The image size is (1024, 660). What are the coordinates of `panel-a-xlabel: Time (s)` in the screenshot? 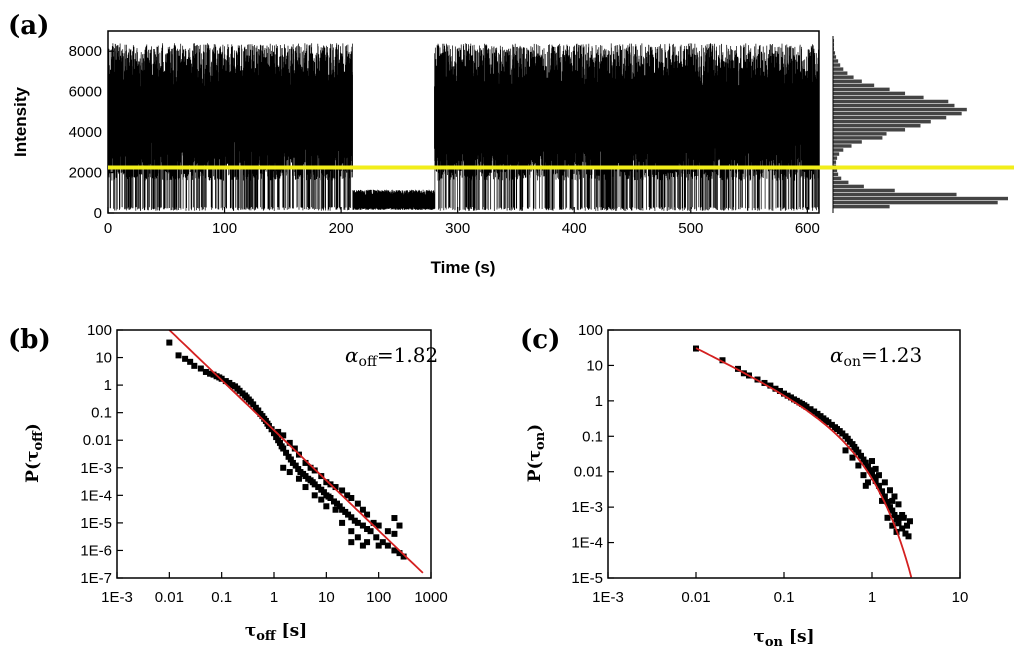 It's located at (463, 267).